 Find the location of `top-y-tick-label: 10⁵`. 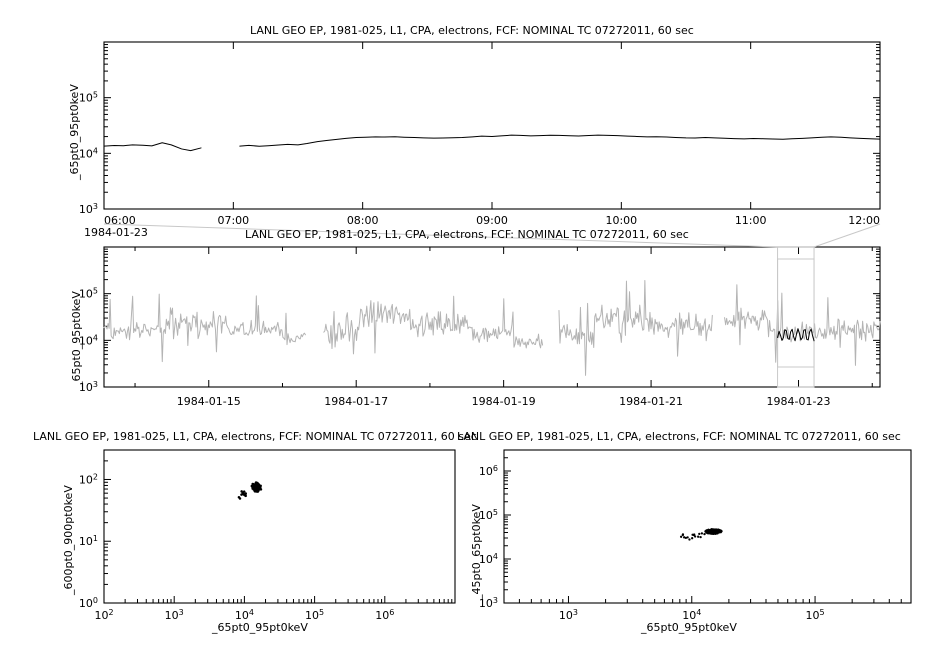

top-y-tick-label: 10⁵ is located at coordinates (88, 97).